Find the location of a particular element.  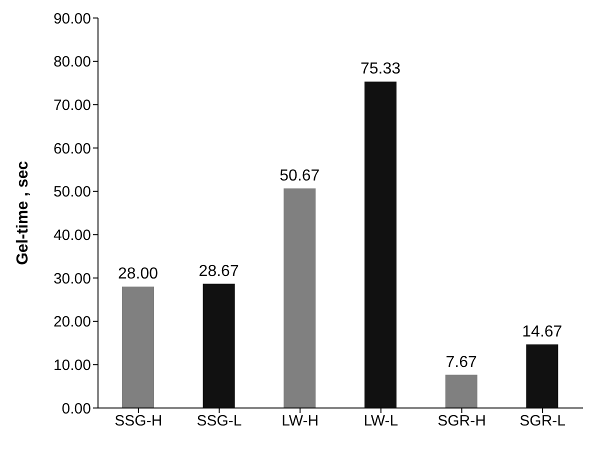

data-label: 75.33 is located at coordinates (380, 69).